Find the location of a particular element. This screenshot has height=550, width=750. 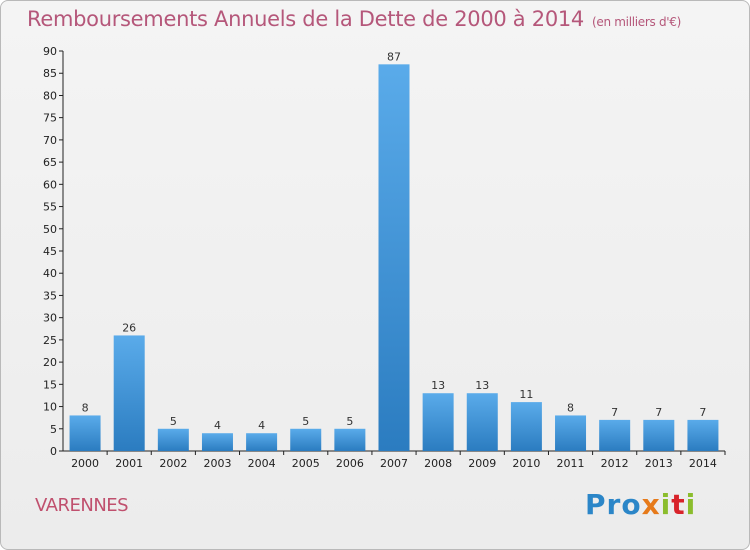

y-tick-label: 25 is located at coordinates (50, 340).